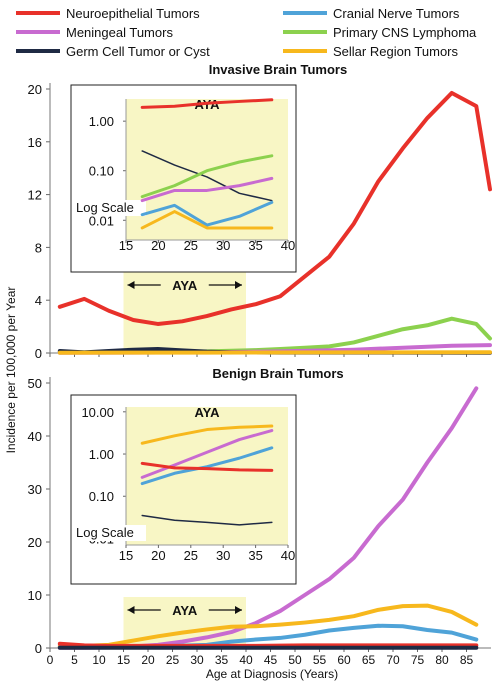 Image resolution: width=502 pixels, height=685 pixels. I want to click on x-tick-label: 30, so click(197, 660).